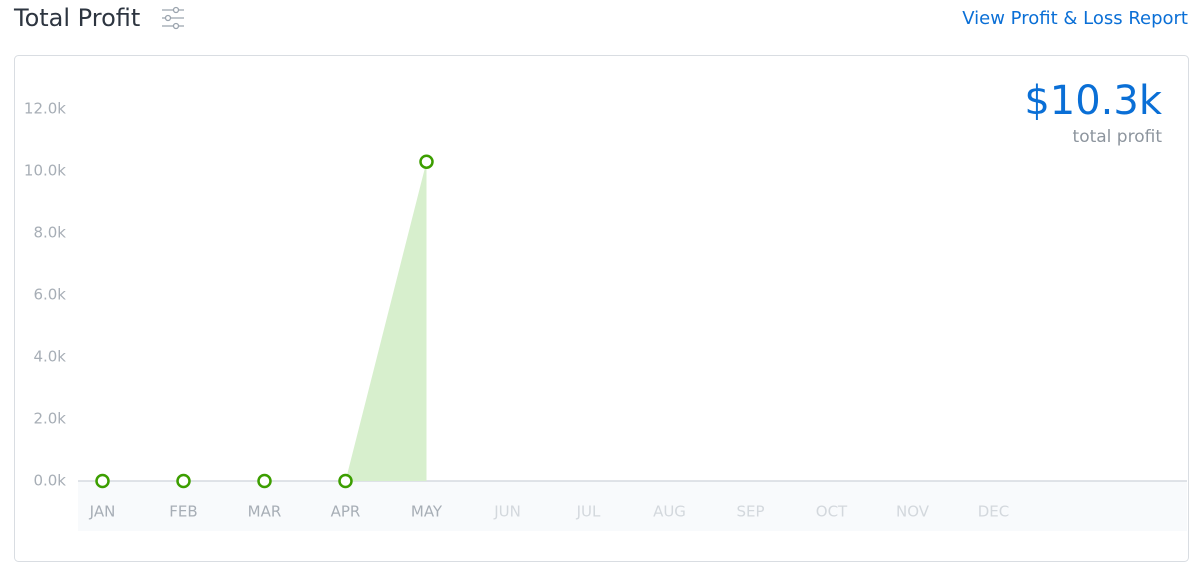  Describe the element at coordinates (265, 512) in the screenshot. I see `x-tick-label: MAR` at that location.